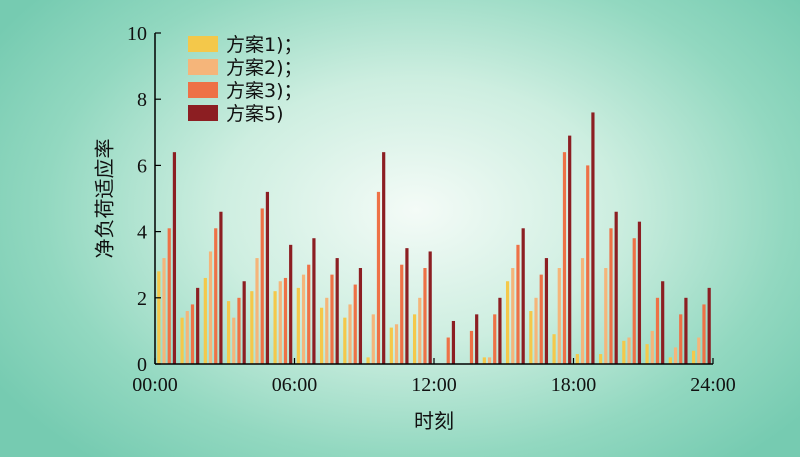 The image size is (800, 457). Describe the element at coordinates (616, 287) in the screenshot. I see `bar-series4-hour20` at that location.